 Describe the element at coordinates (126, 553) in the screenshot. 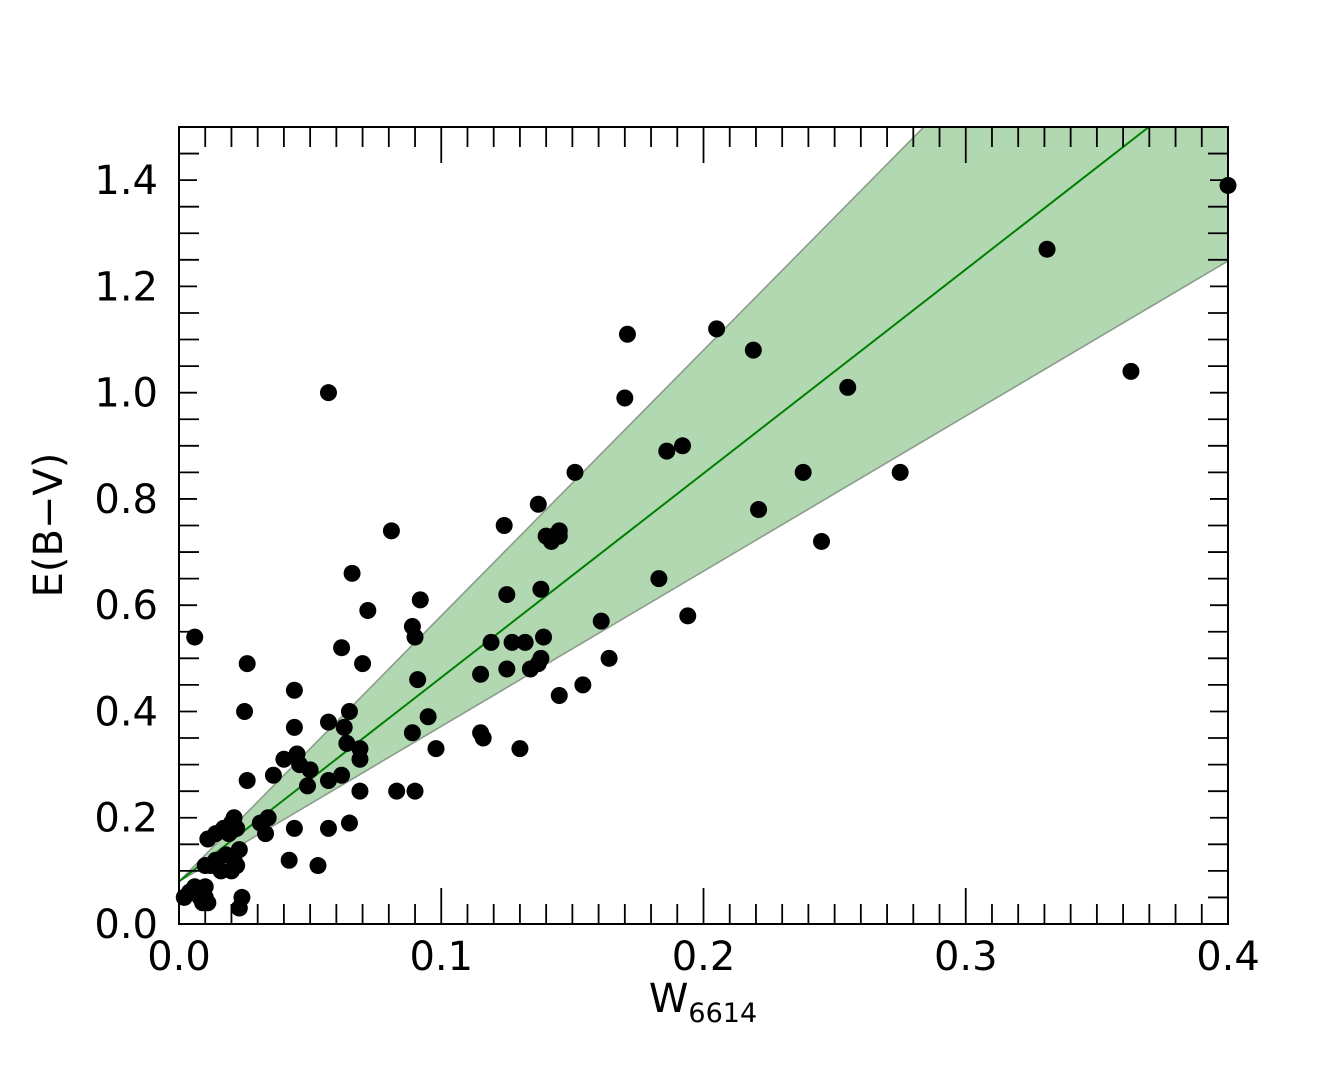

I see `y-tick-labels: 0.0 0.2 0.4 0.6 0.8 1.0 1.2 1.4` at that location.